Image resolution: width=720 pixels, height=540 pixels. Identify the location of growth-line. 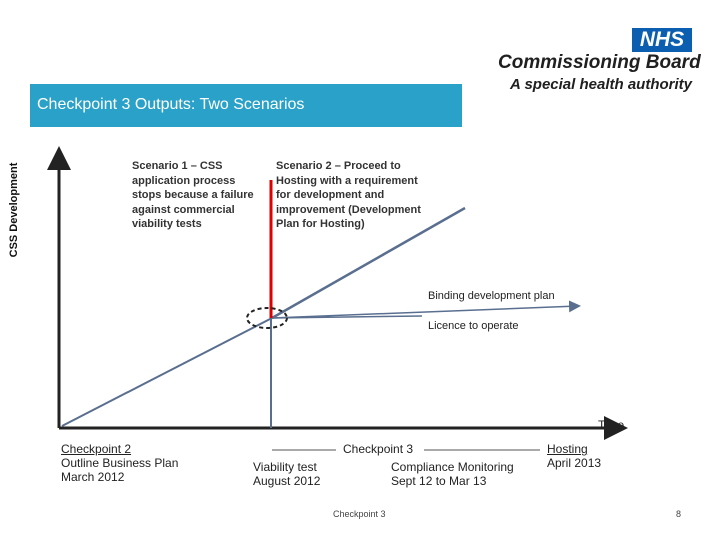
(167, 372).